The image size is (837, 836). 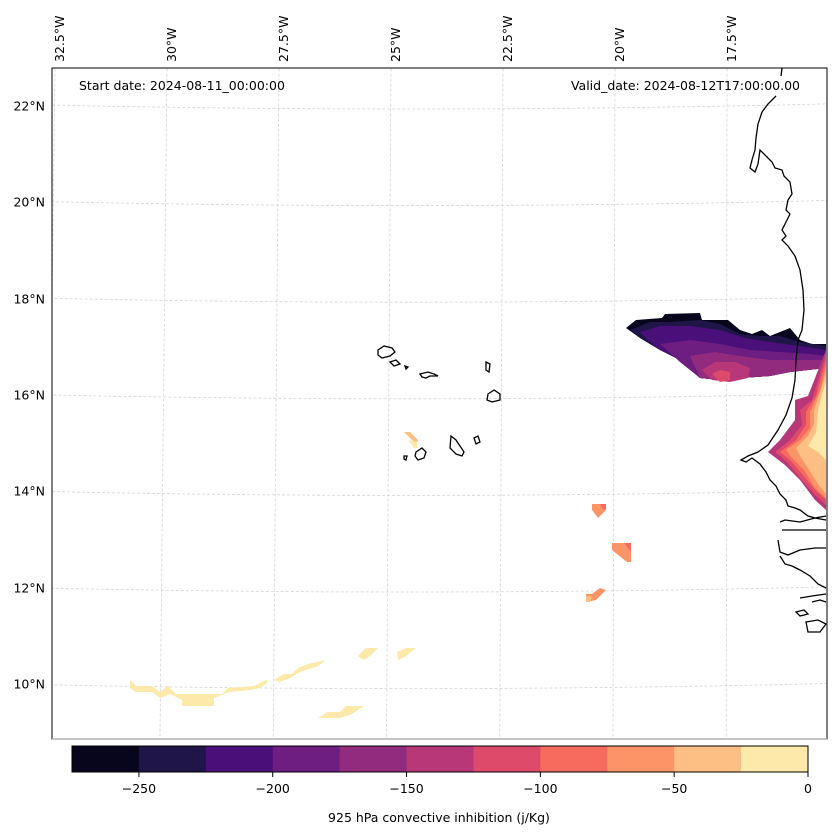 I want to click on patch-fogo-light, so click(x=413, y=444).